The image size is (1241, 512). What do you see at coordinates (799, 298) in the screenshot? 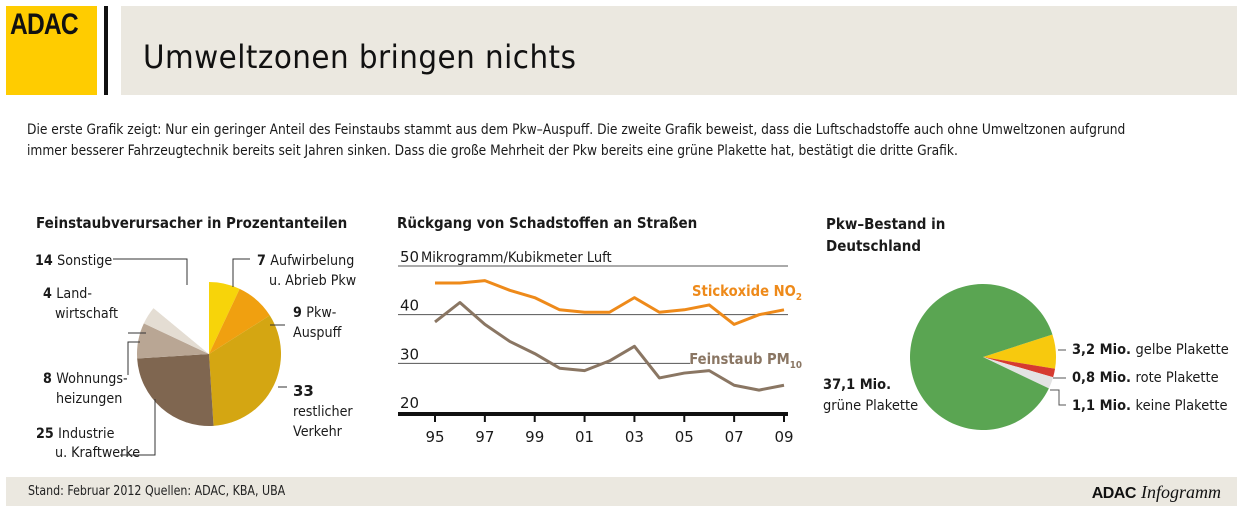
I see `series-label-no2-sub: 2` at bounding box center [799, 298].